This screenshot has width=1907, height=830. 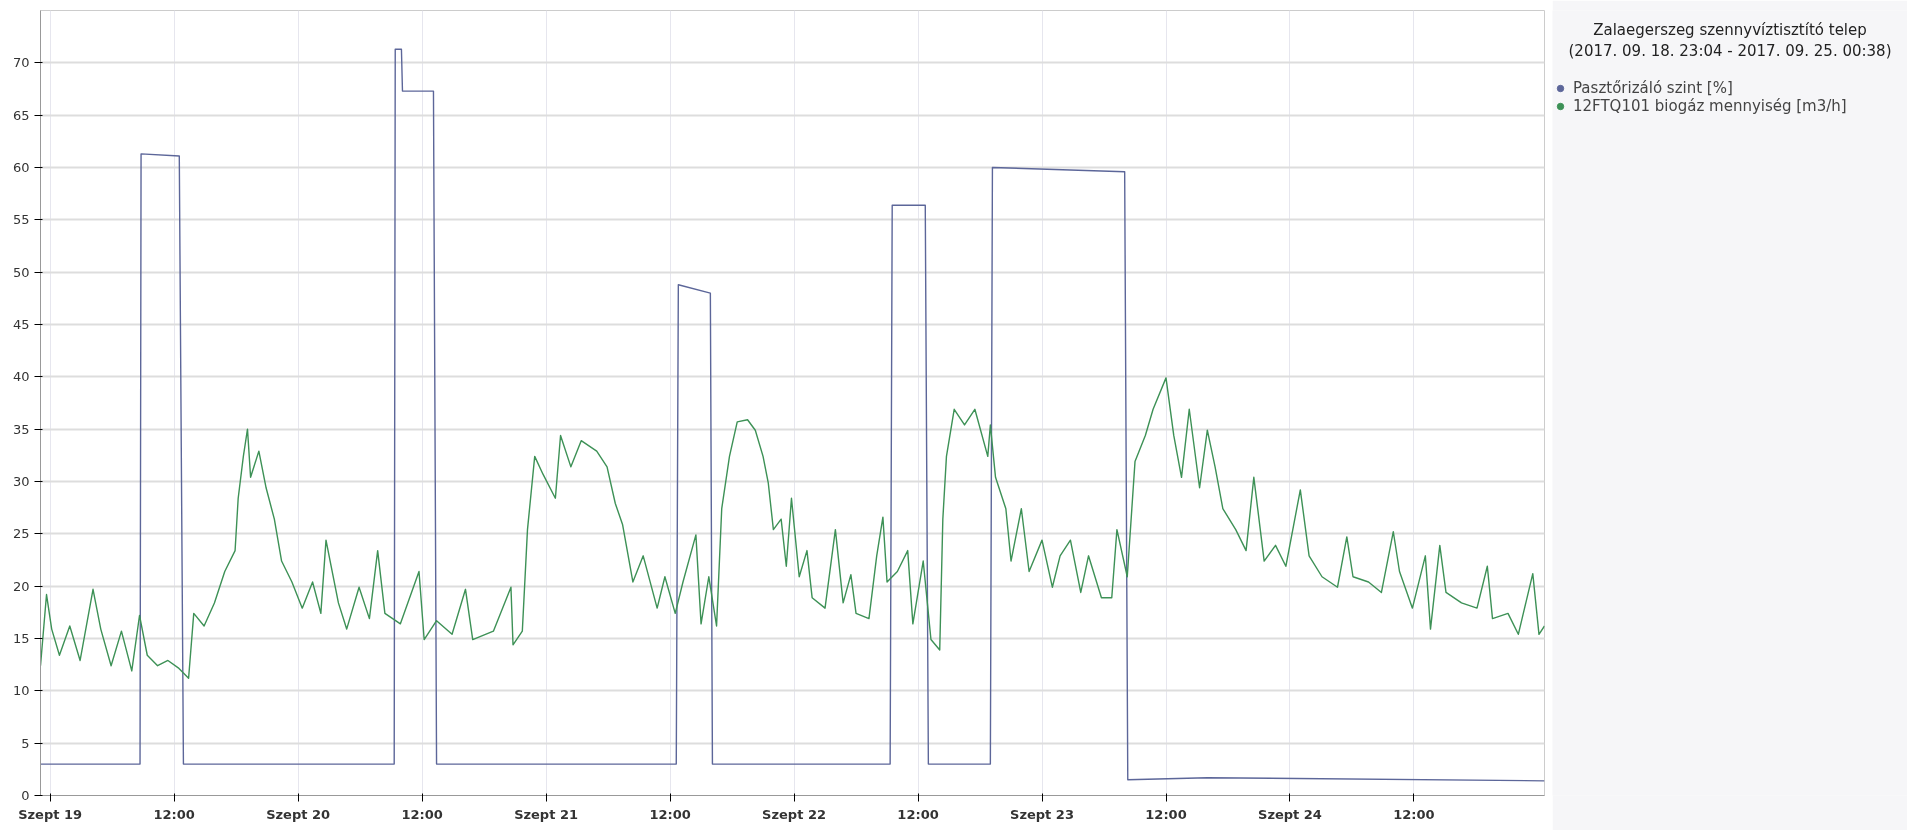 What do you see at coordinates (21, 481) in the screenshot?
I see `y-tick-label: 30` at bounding box center [21, 481].